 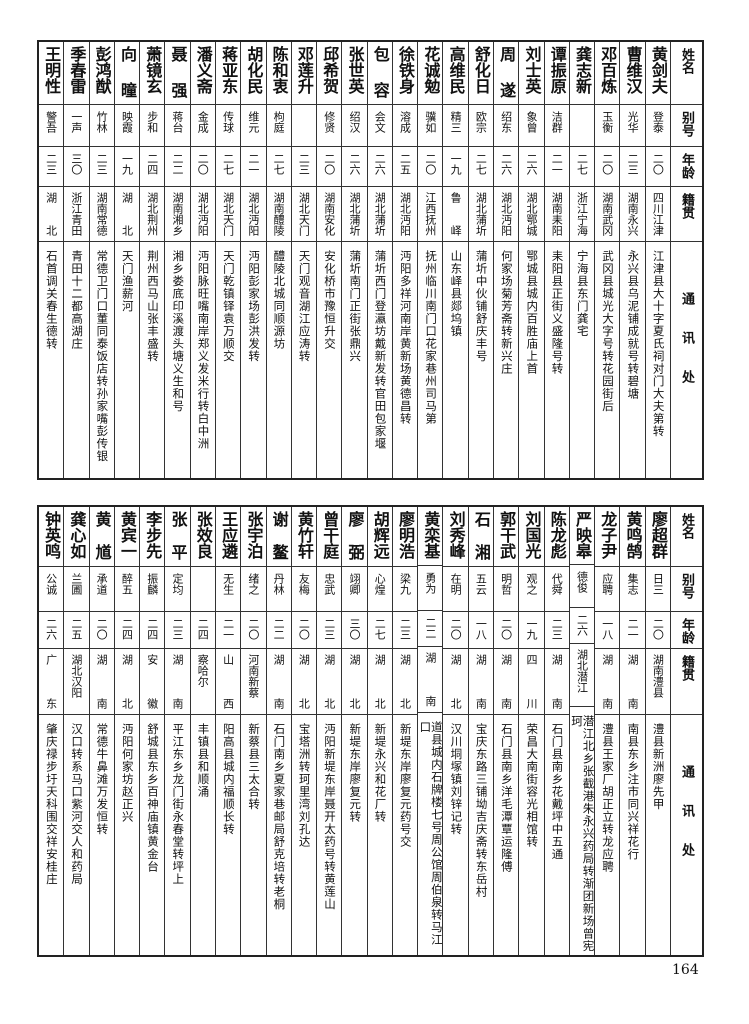 I want to click on alias-text: 友梅, so click(x=304, y=584).